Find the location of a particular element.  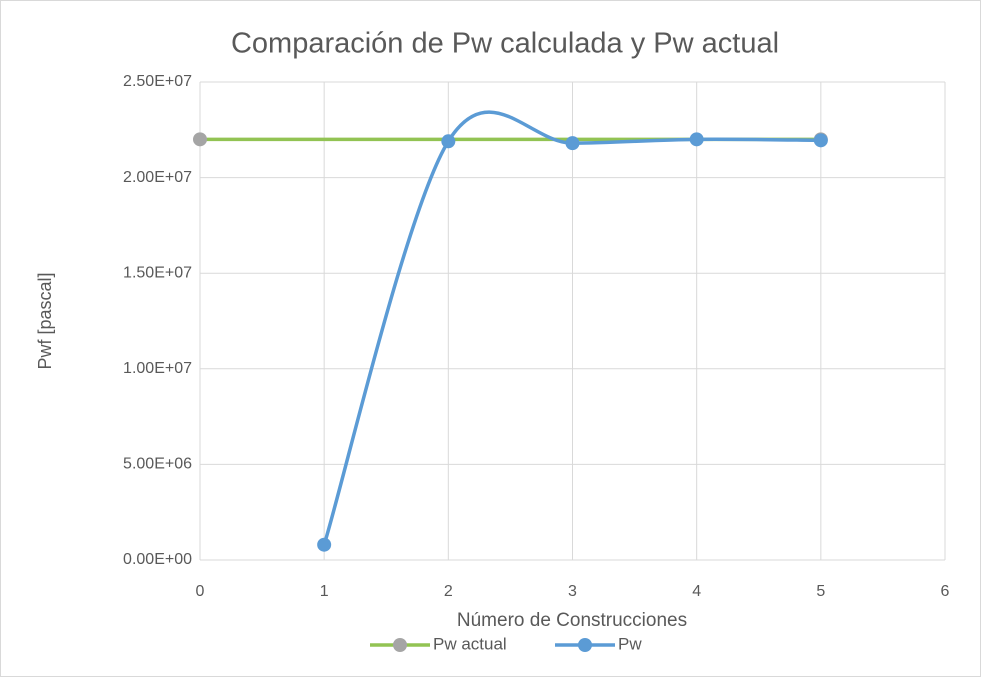

y-tick-label: 1.50E+07 is located at coordinates (157, 272).